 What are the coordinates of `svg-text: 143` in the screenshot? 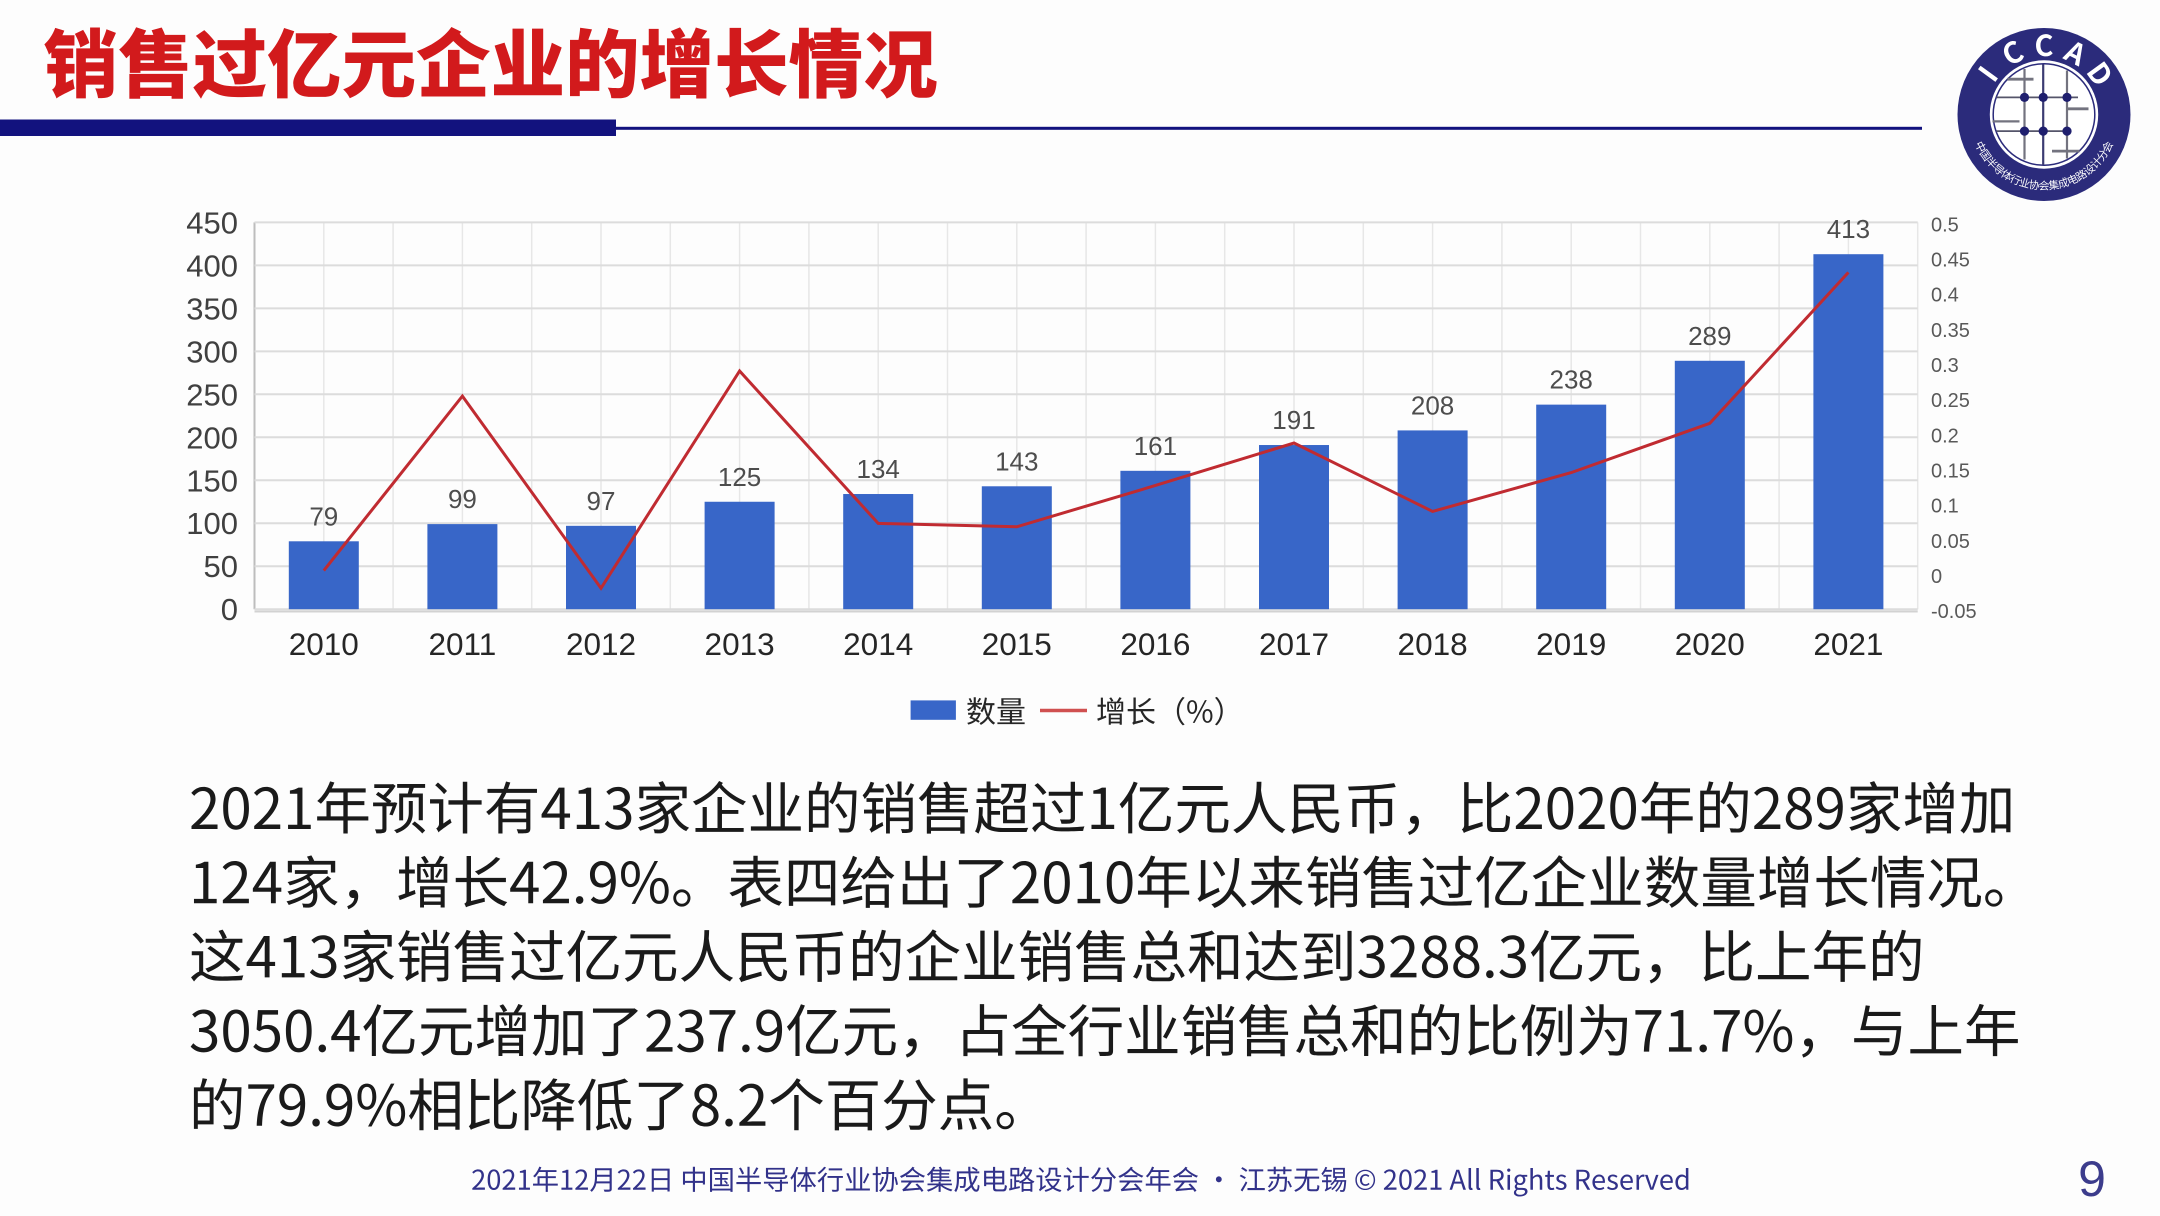 It's located at (1016, 461).